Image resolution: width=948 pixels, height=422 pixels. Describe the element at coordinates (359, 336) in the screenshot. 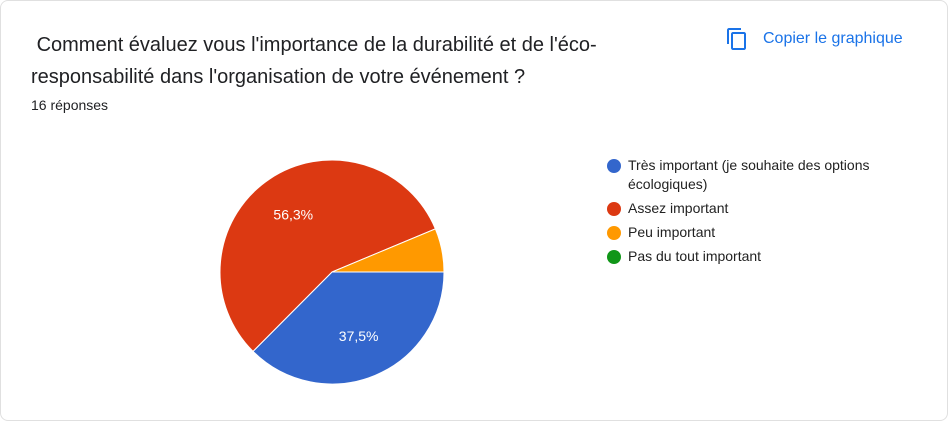

I see `pie-slice-label-1: 37,5%` at that location.